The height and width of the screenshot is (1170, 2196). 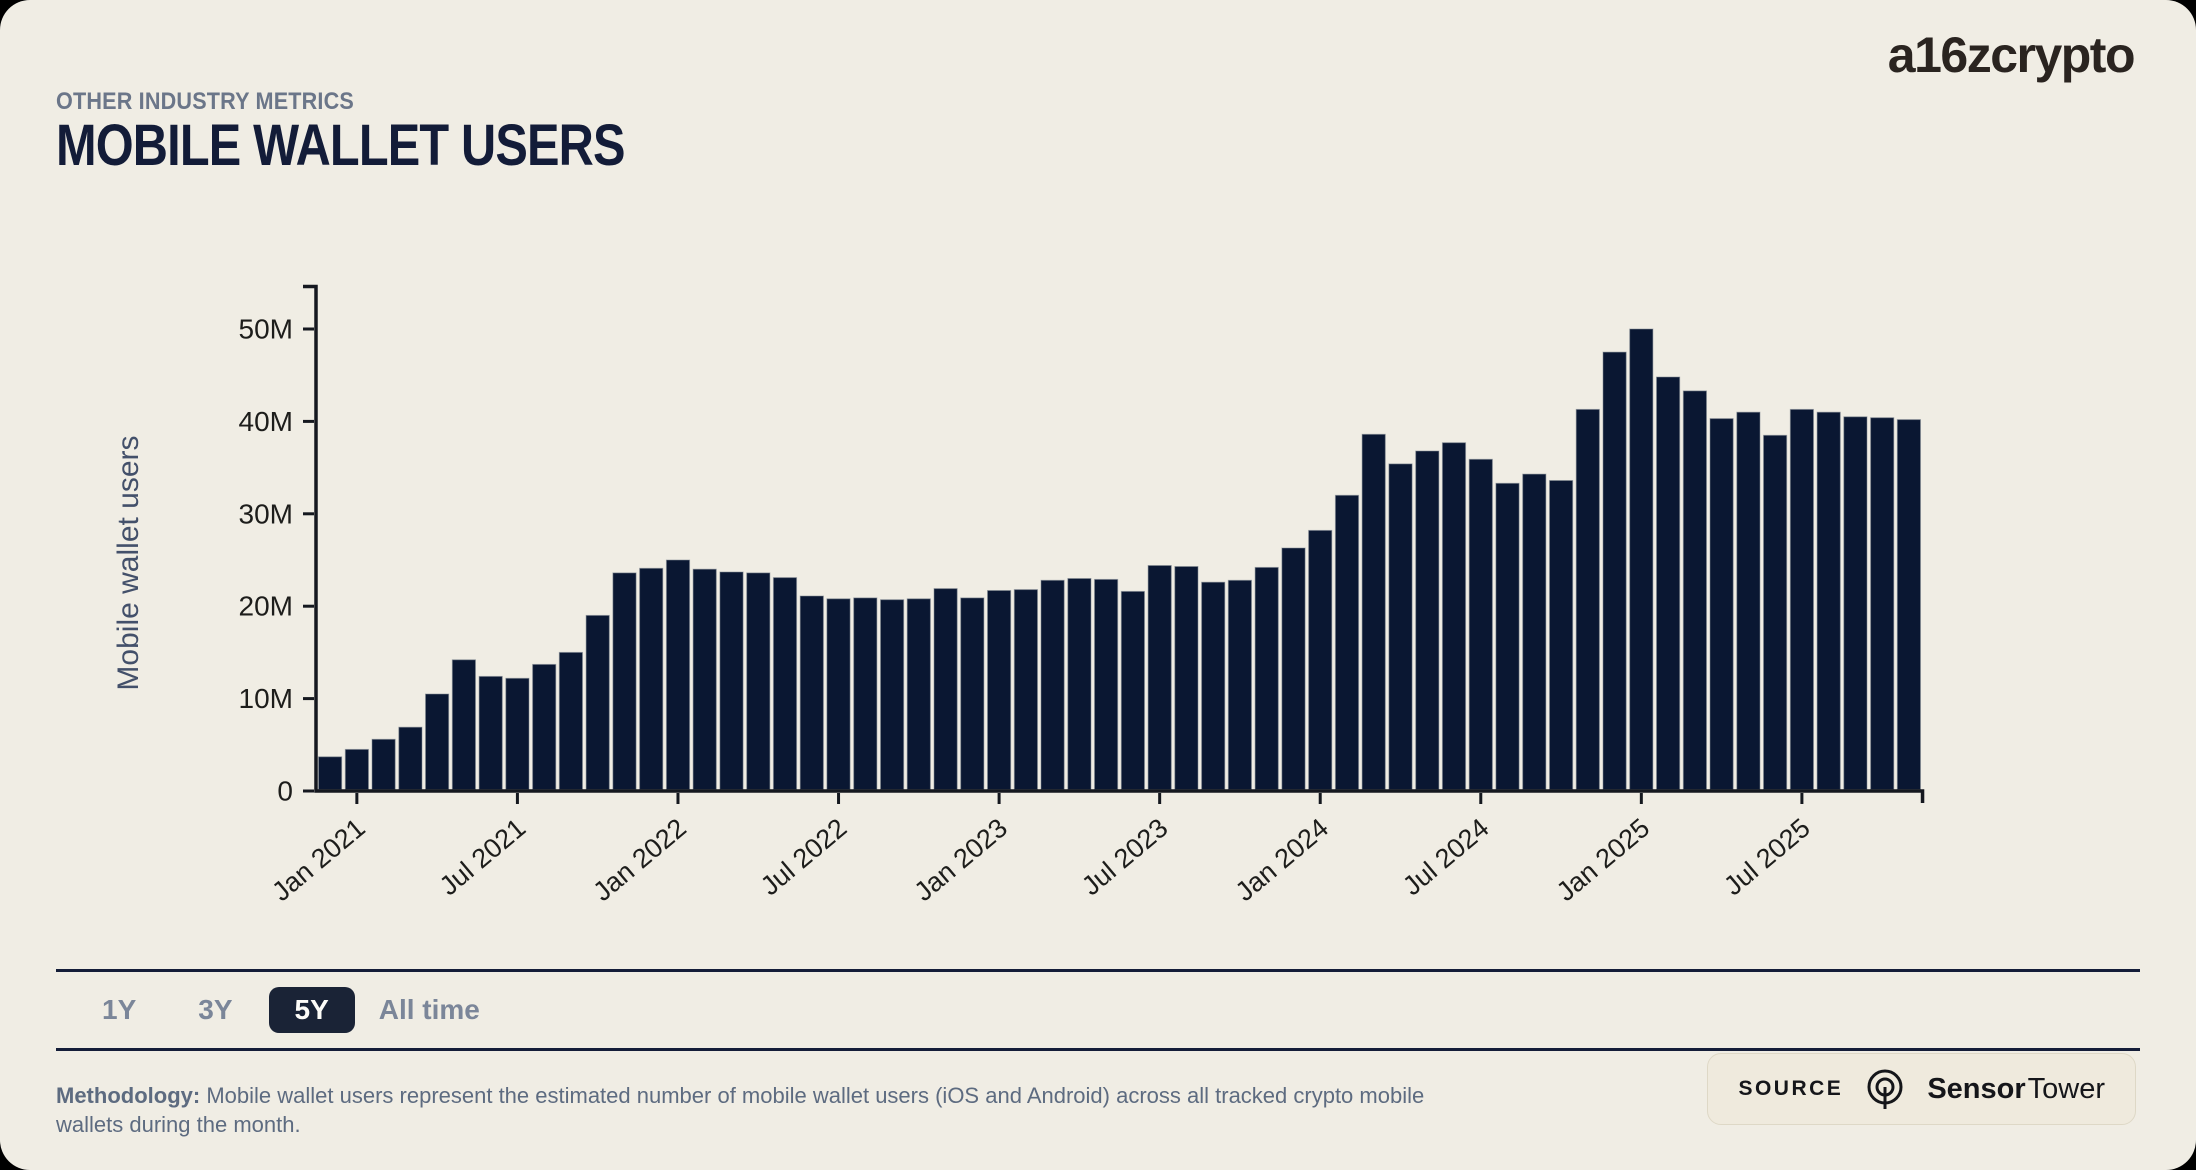 I want to click on x-tick-label: Jul 2024, so click(x=1445, y=857).